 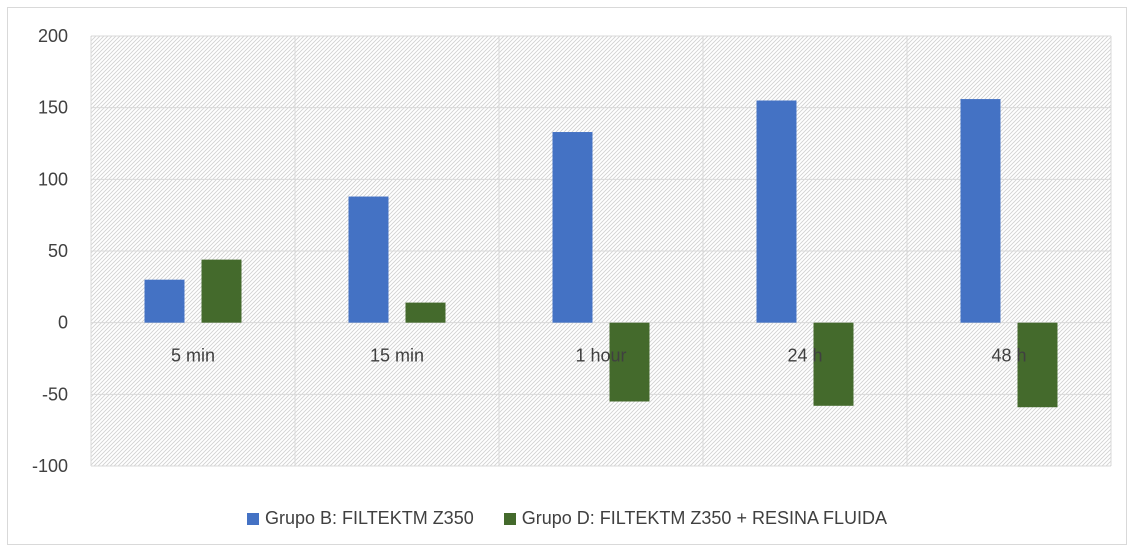 What do you see at coordinates (50, 466) in the screenshot?
I see `y-tick-label: -100` at bounding box center [50, 466].